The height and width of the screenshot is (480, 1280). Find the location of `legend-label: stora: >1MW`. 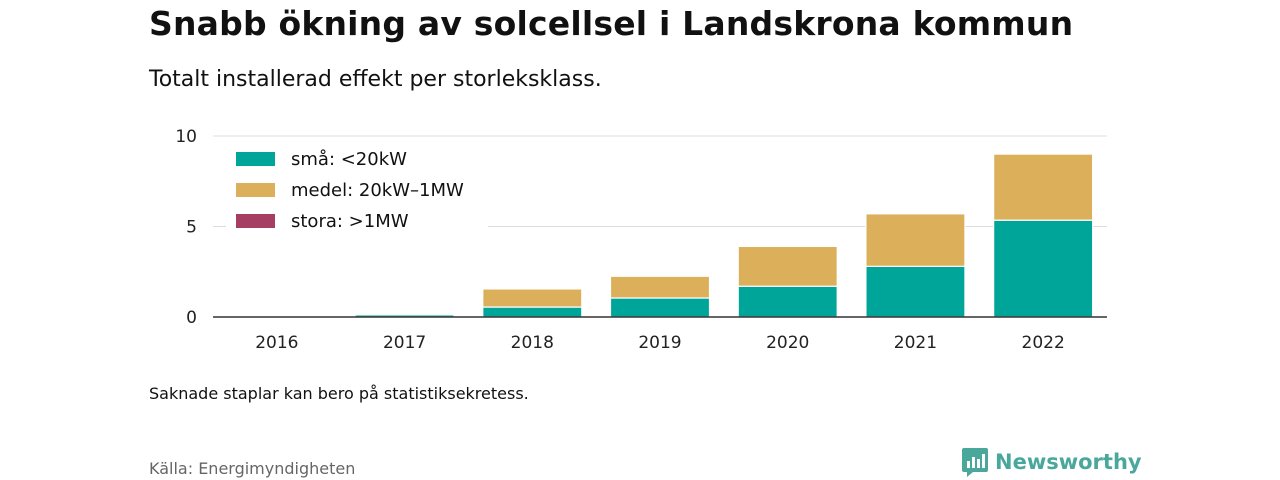

legend-label: stora: >1MW is located at coordinates (350, 221).